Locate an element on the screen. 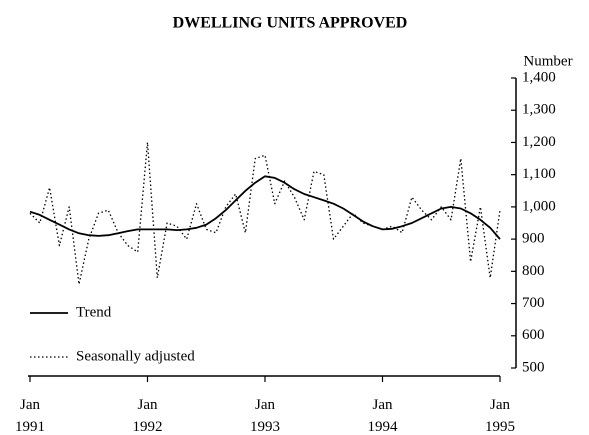 The image size is (589, 435). legend-label: Trend is located at coordinates (94, 312).